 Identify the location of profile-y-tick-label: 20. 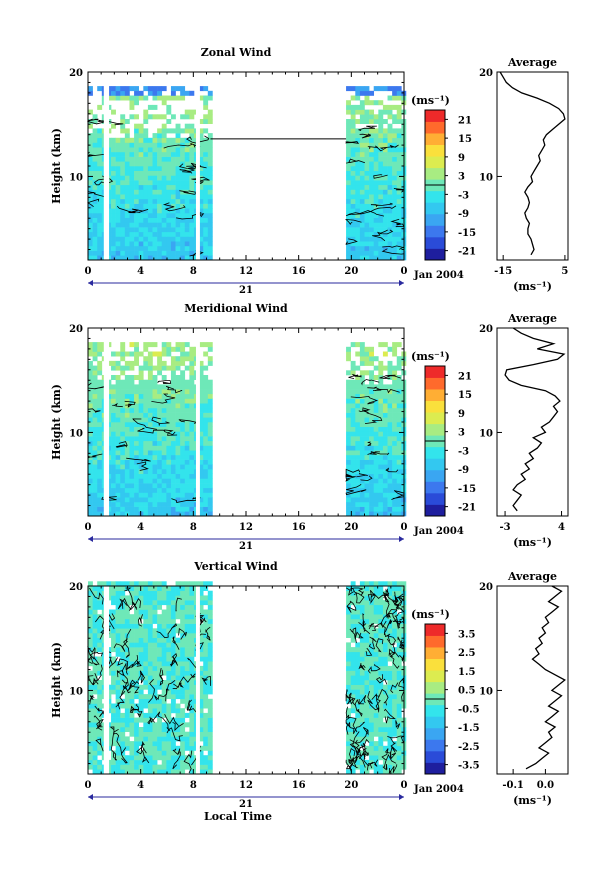
(486, 329).